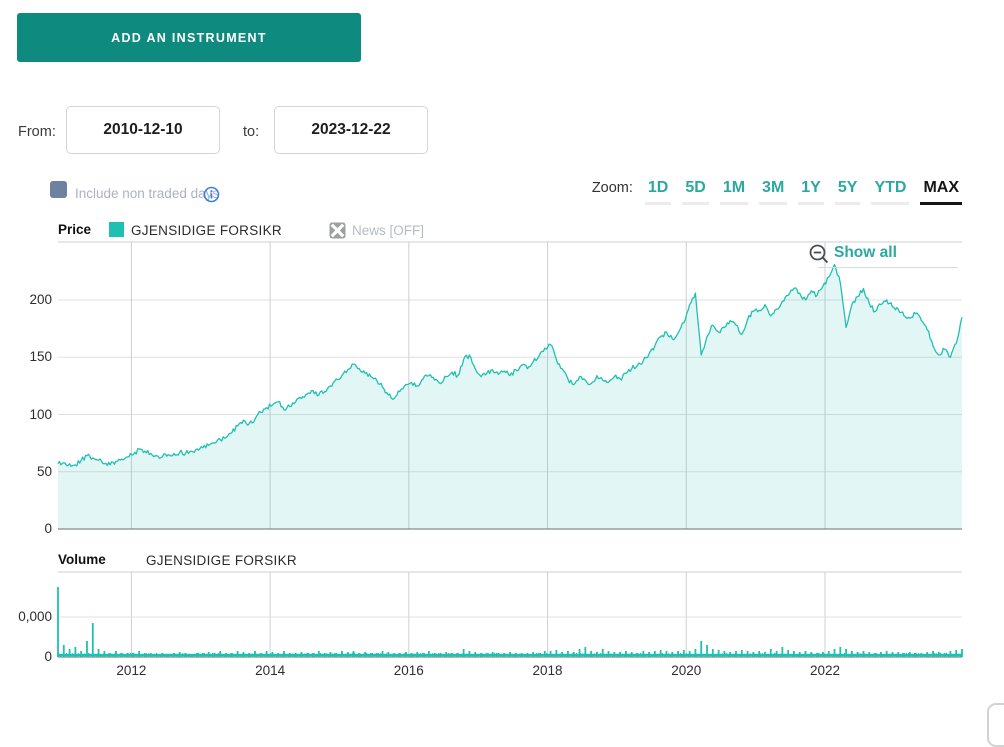  Describe the element at coordinates (995, 725) in the screenshot. I see `partial-panel-corner` at that location.